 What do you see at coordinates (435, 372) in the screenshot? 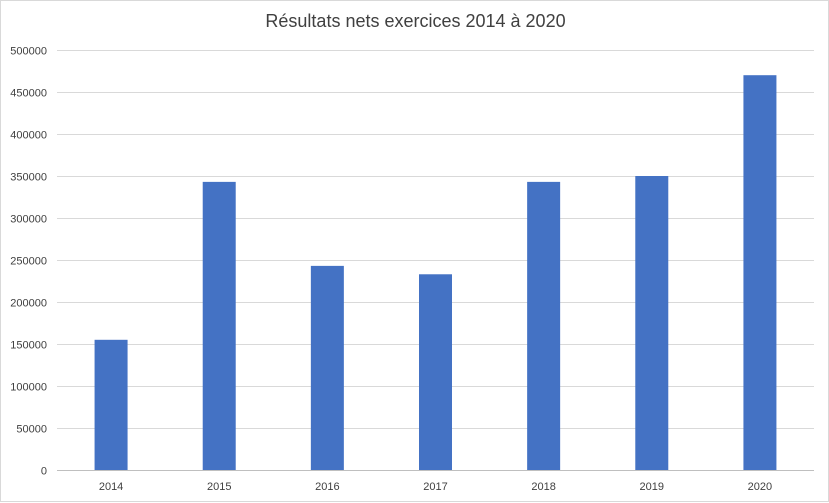
I see `bar-2017` at bounding box center [435, 372].